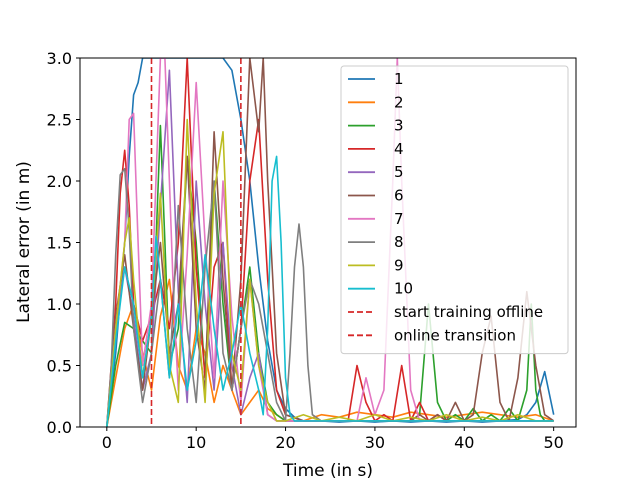  What do you see at coordinates (399, 126) in the screenshot?
I see `legend-label: 3` at bounding box center [399, 126].